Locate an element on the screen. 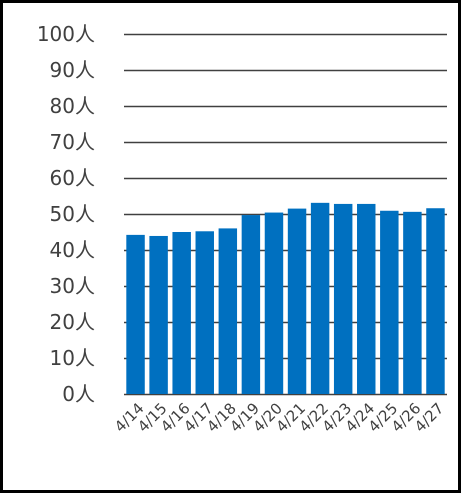 This screenshot has width=461, height=493. y-tick-label: 90人 is located at coordinates (72, 70).